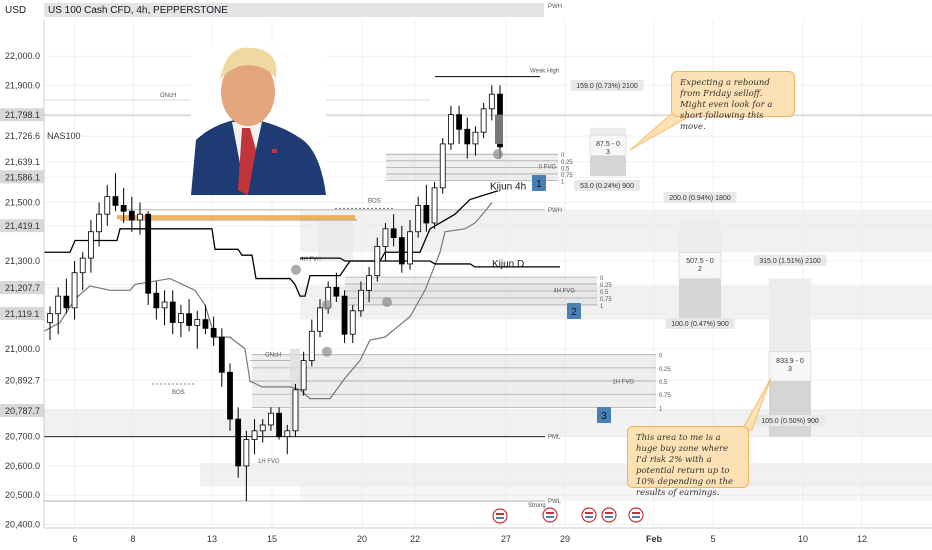 Image resolution: width=932 pixels, height=550 pixels. Describe the element at coordinates (132, 539) in the screenshot. I see `x-axis-tick-label: 8` at that location.